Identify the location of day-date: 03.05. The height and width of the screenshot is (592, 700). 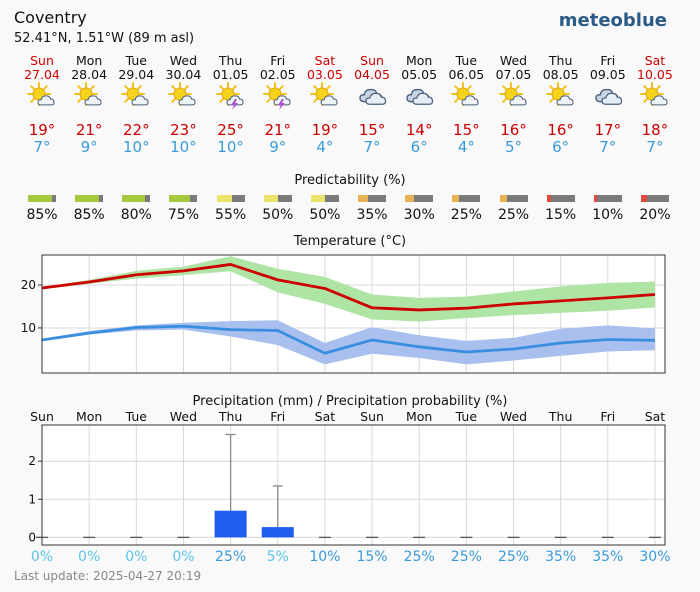
(324, 74).